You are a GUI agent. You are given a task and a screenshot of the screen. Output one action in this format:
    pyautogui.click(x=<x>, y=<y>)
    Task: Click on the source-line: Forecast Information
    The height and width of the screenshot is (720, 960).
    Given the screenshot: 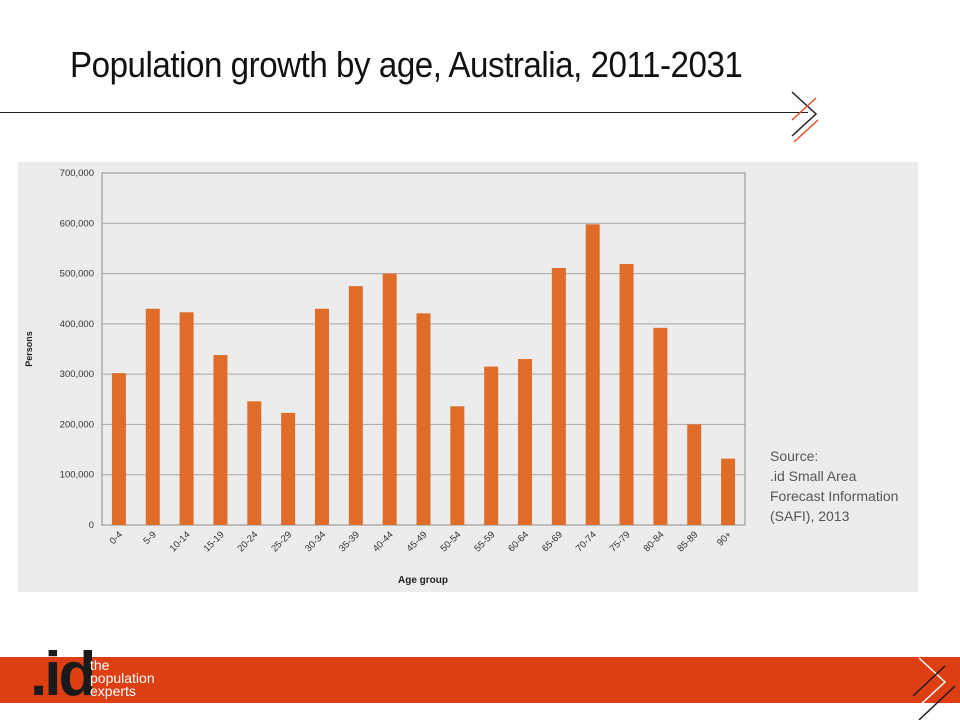 What is the action you would take?
    pyautogui.click(x=834, y=496)
    